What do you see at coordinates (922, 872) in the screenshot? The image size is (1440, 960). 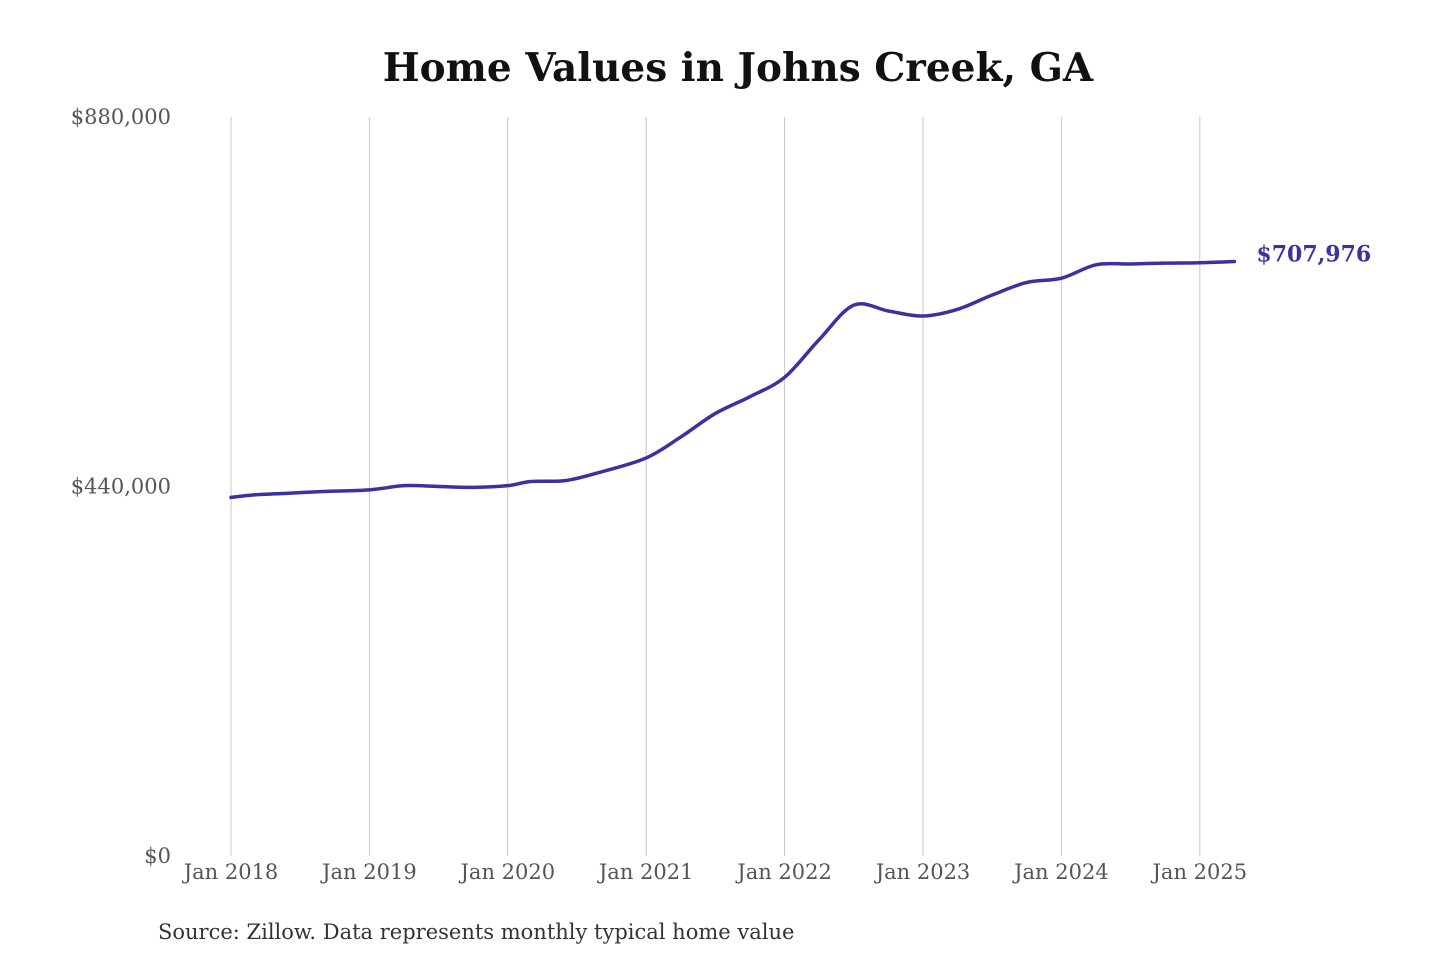 I see `x-tick-label: Jan 2023` at bounding box center [922, 872].